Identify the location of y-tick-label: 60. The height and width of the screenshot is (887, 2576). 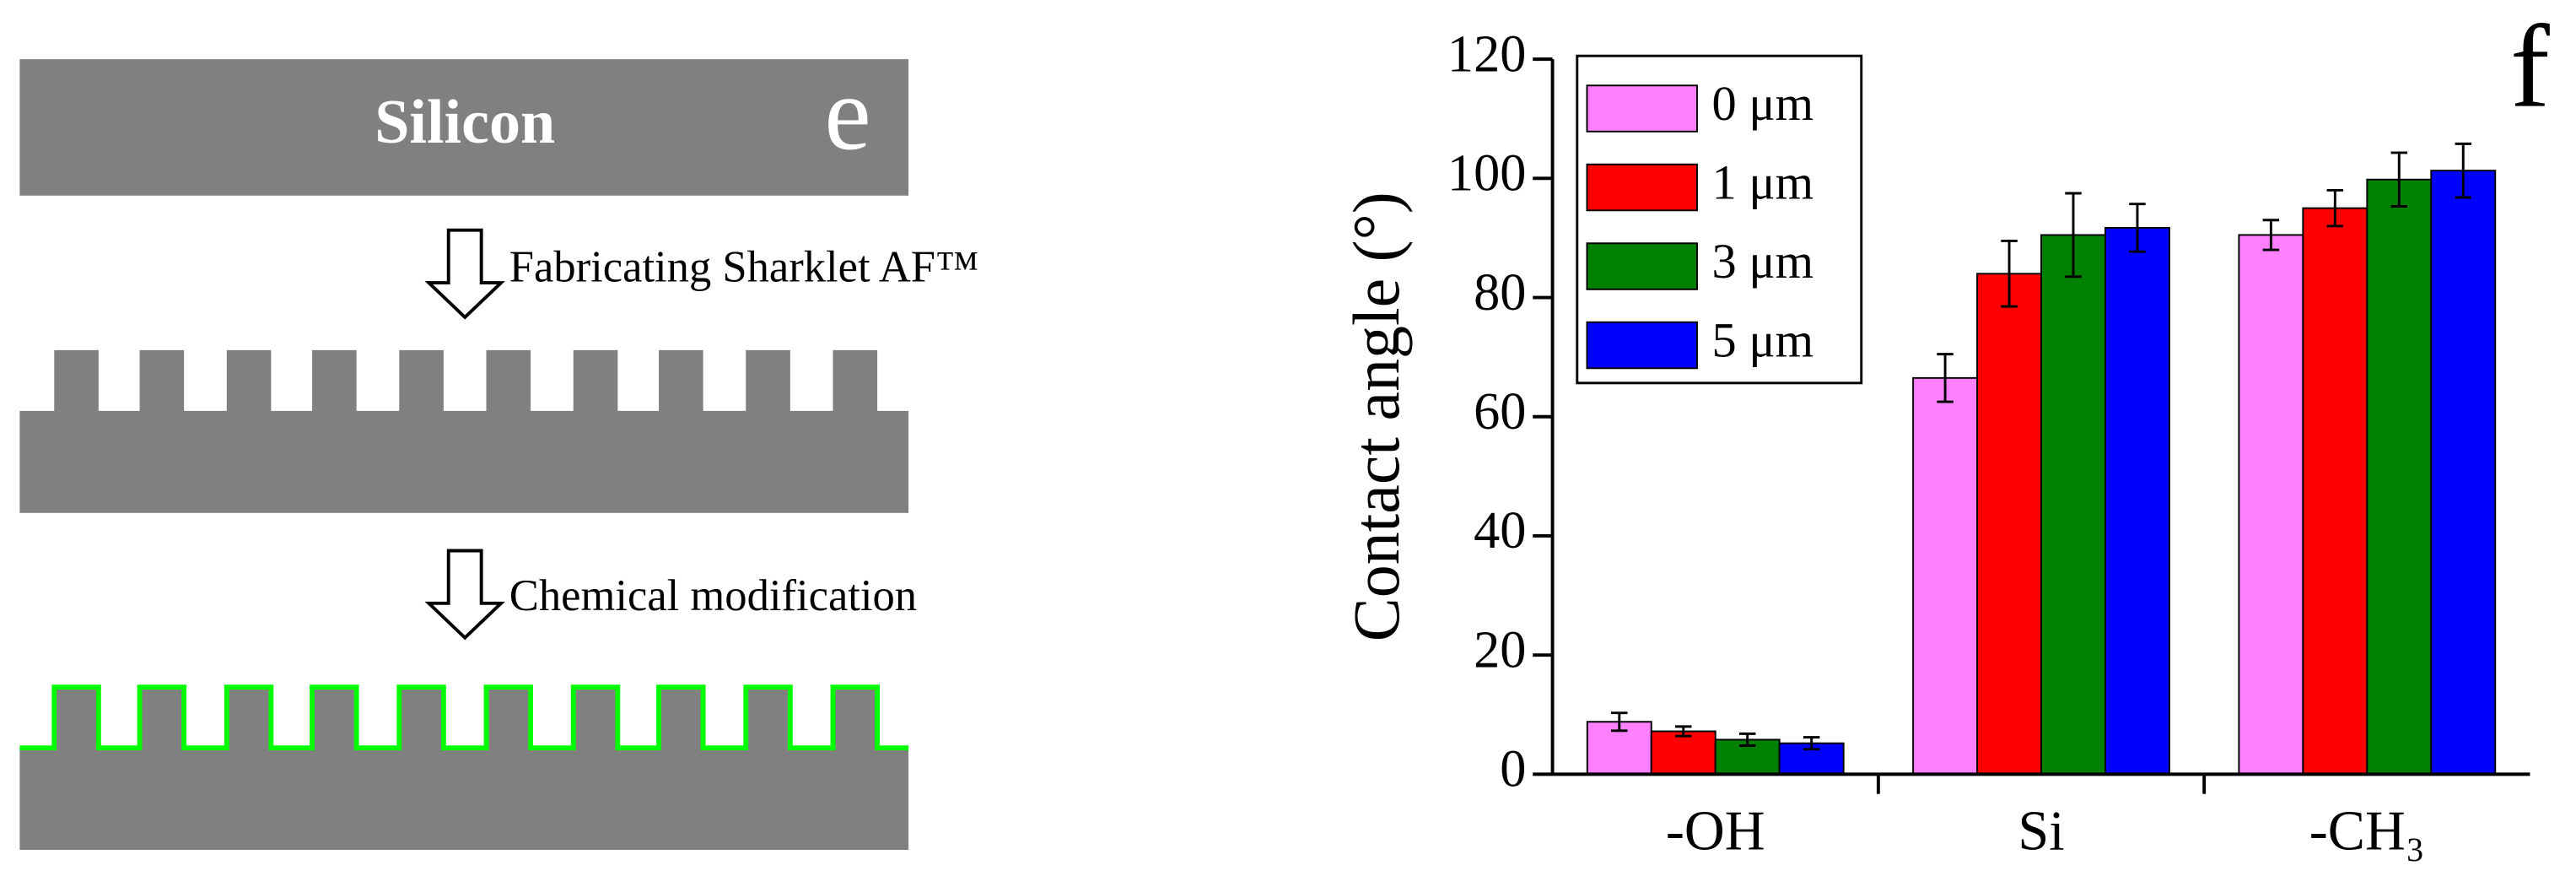
(1500, 412).